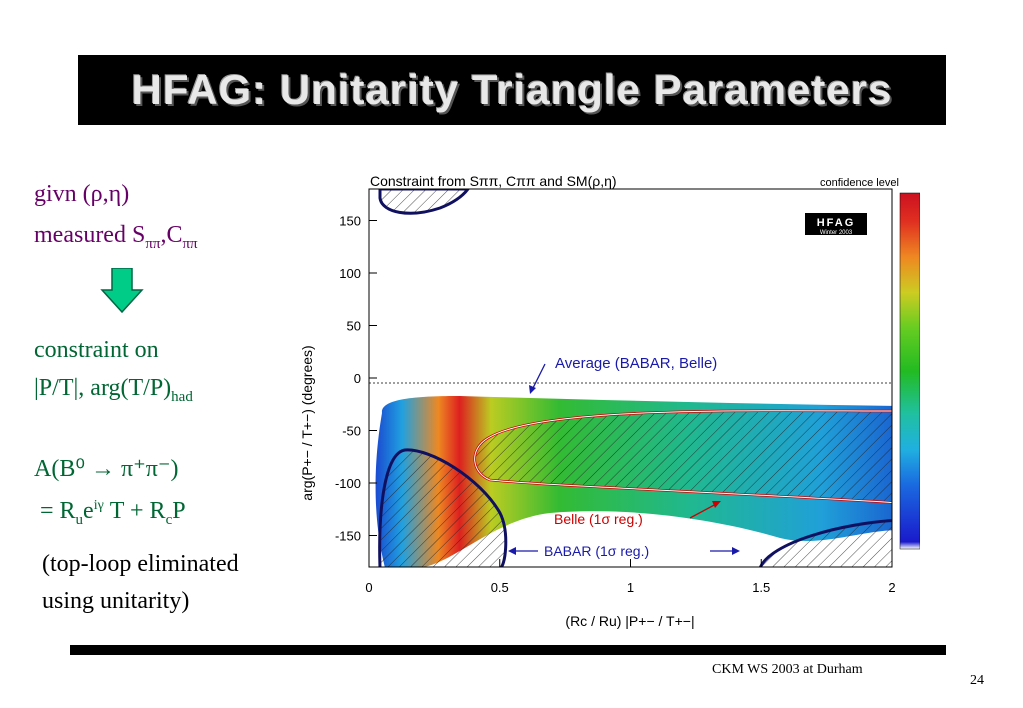 The width and height of the screenshot is (1023, 708). Describe the element at coordinates (630, 587) in the screenshot. I see `x-tick-label: 1` at that location.